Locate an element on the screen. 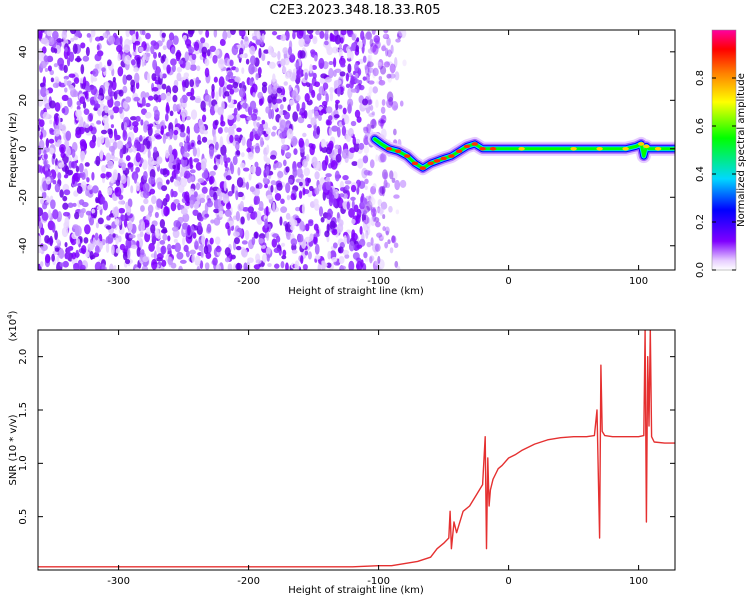 The width and height of the screenshot is (750, 600). spectrogram-signal-peak is located at coordinates (451, 156).